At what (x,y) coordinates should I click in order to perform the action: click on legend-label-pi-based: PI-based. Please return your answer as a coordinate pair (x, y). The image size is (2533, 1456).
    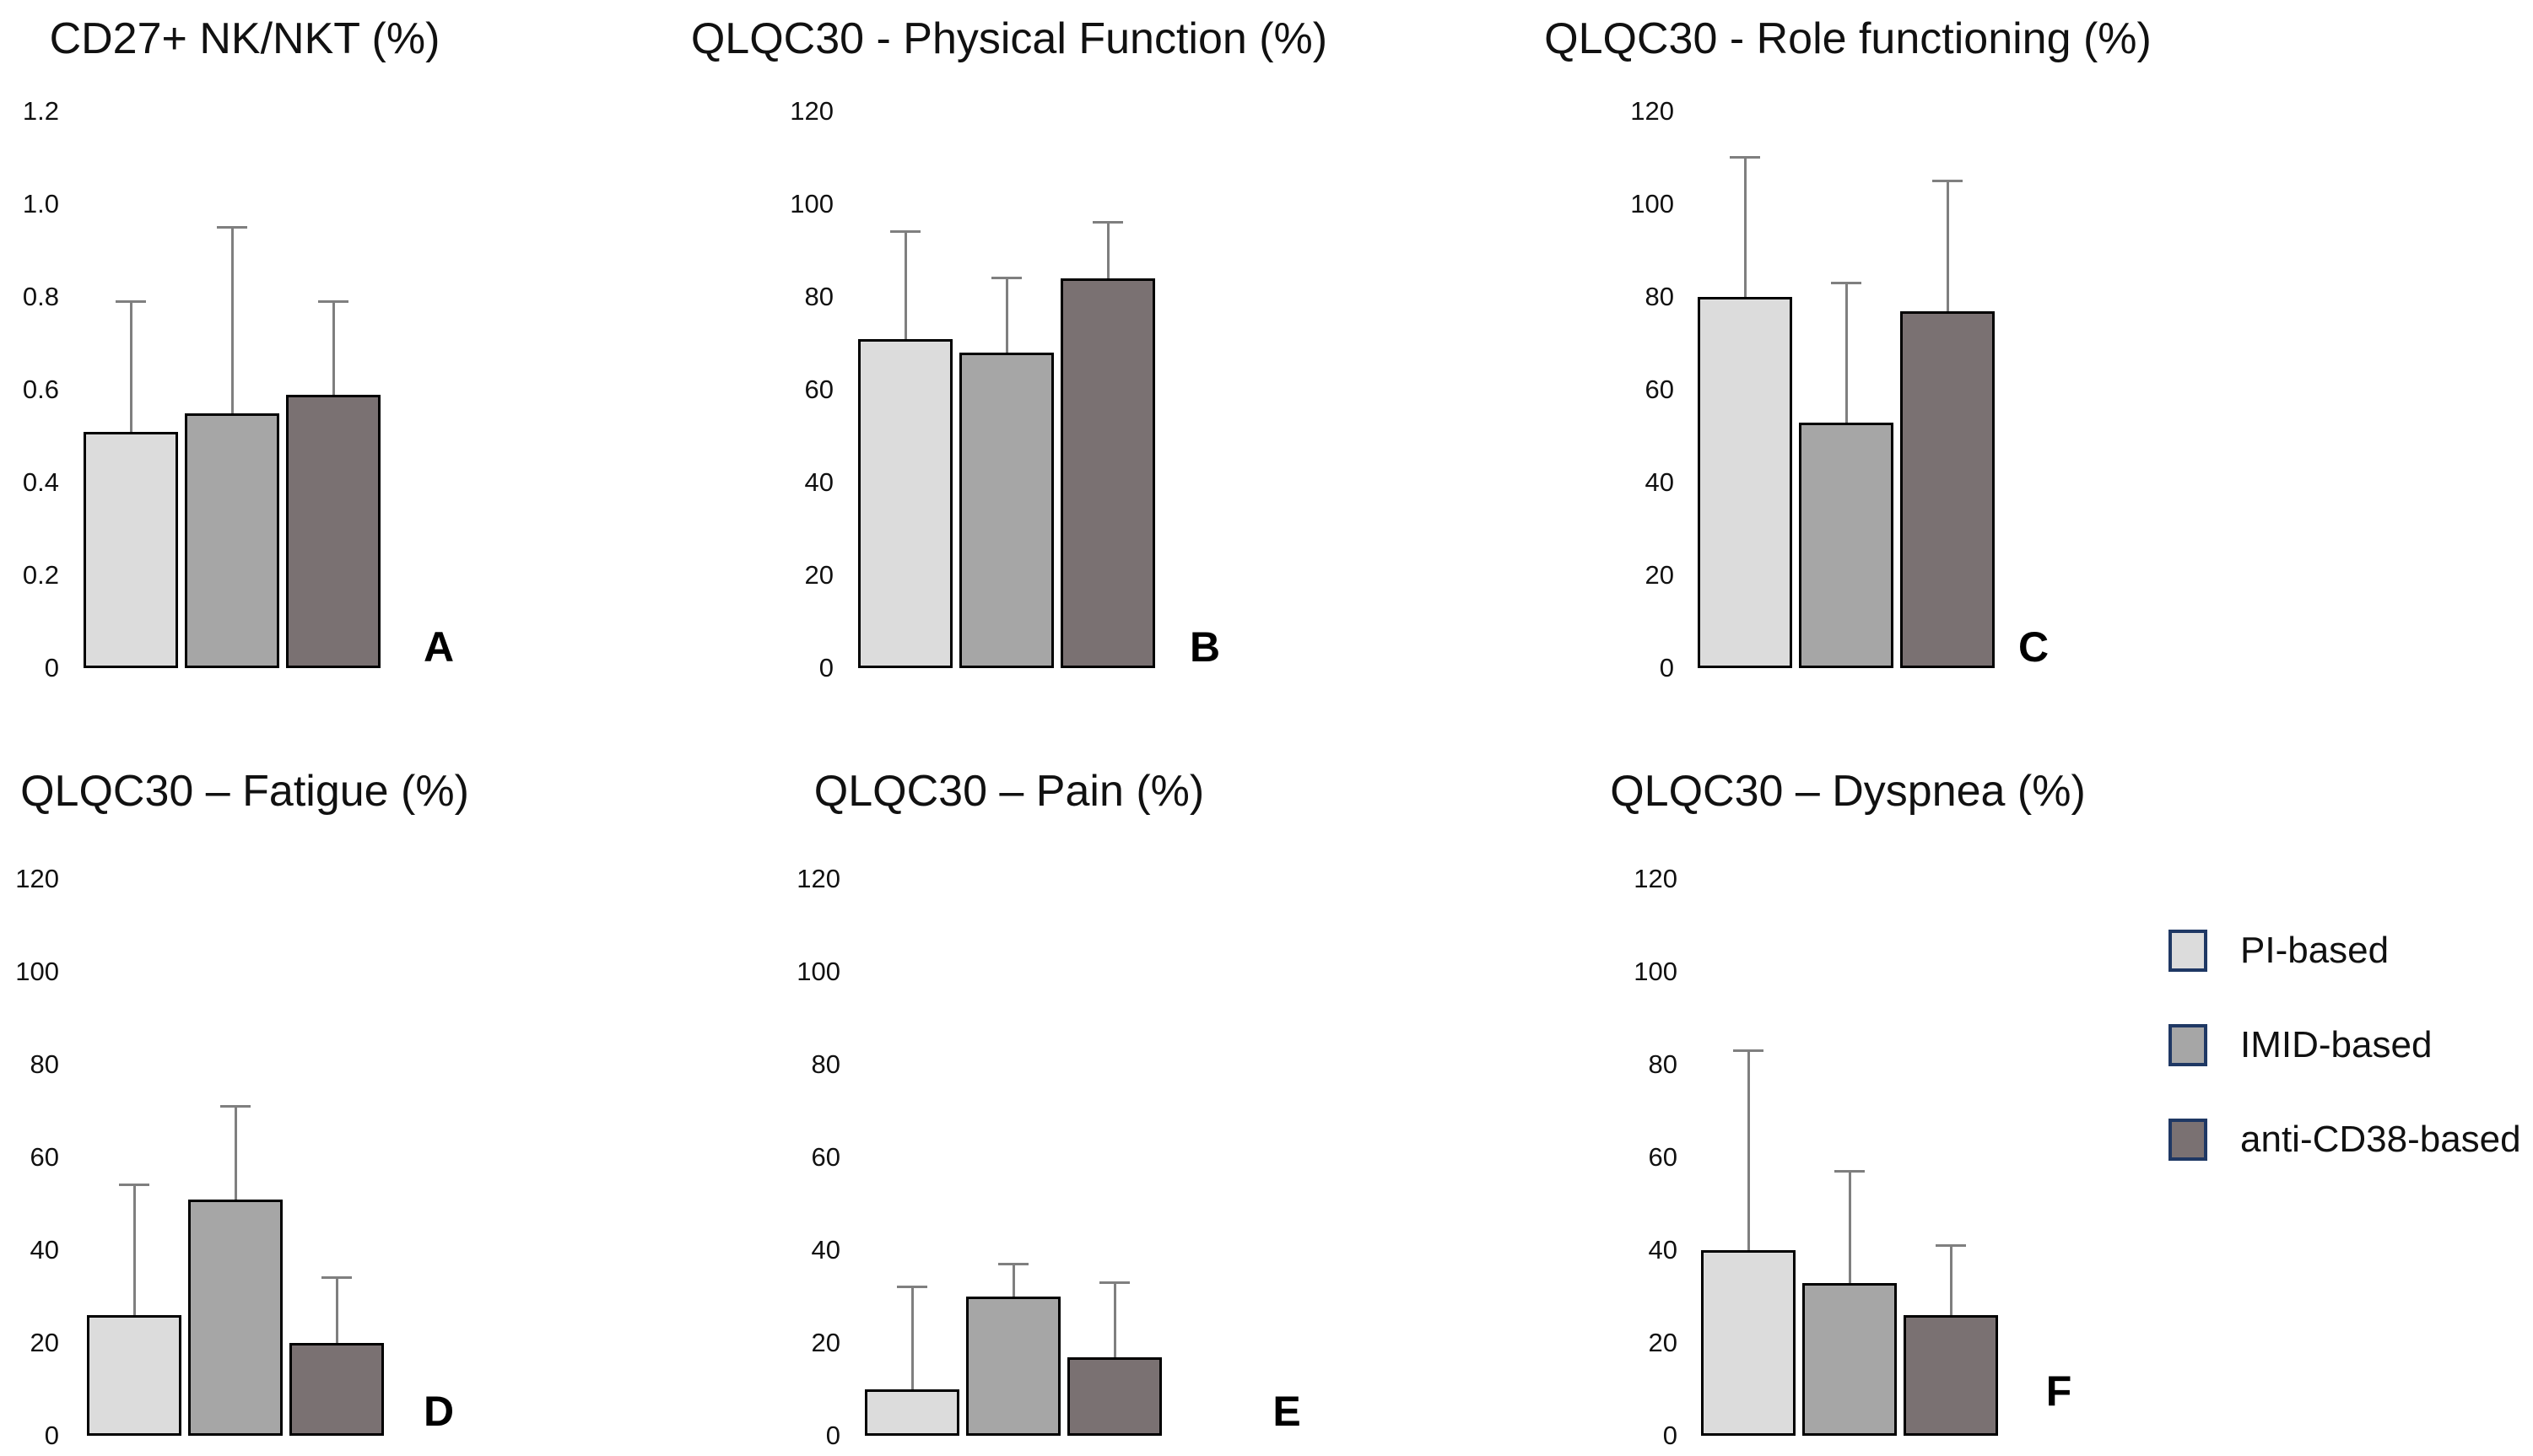
    Looking at the image, I should click on (2315, 951).